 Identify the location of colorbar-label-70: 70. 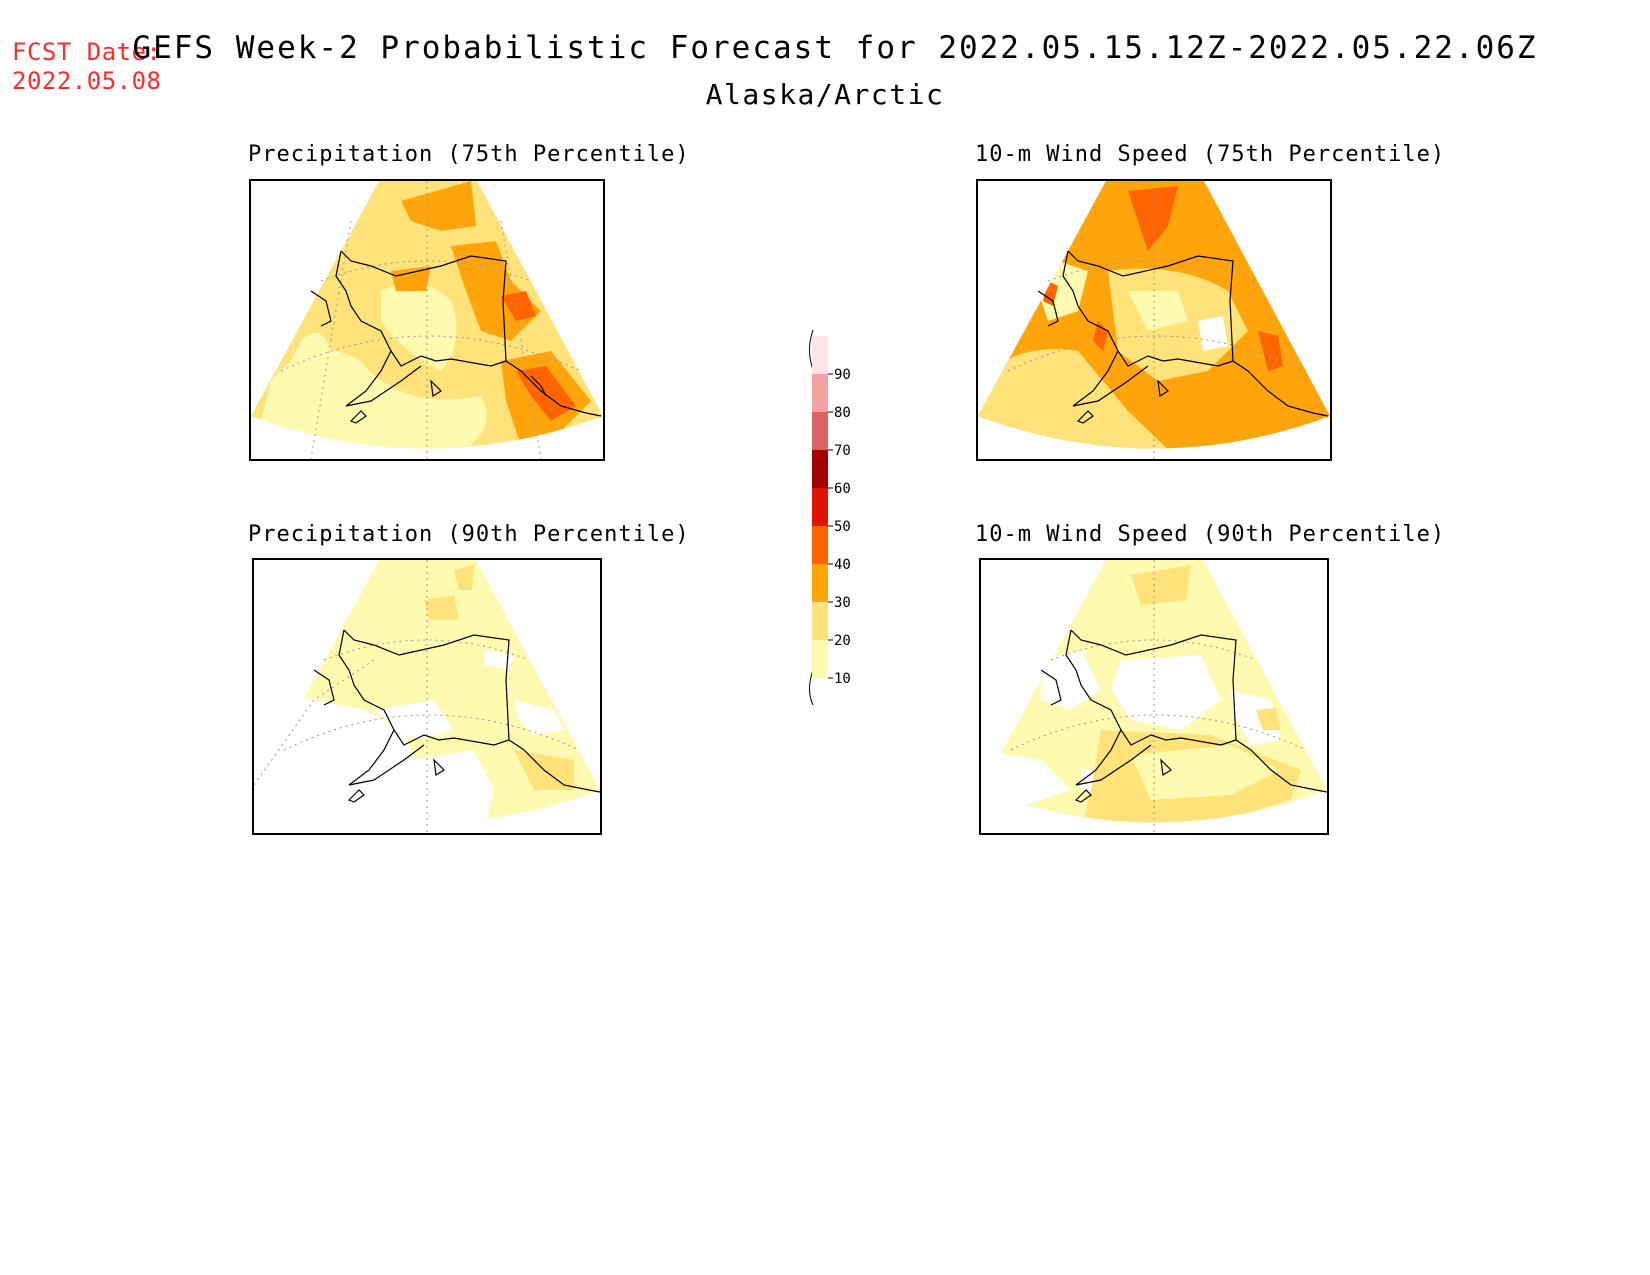
(842, 451).